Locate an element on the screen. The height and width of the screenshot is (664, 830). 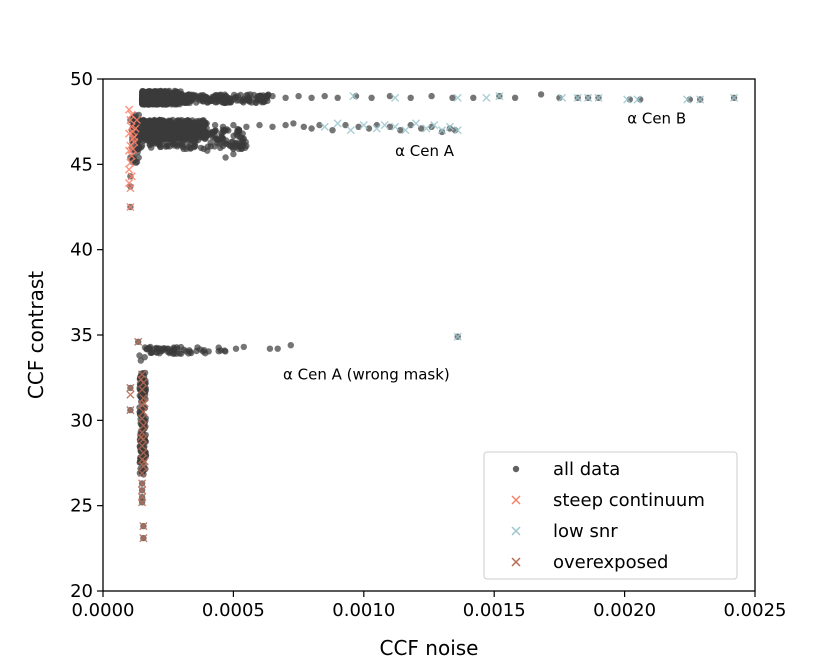
y-tick-label: 45 is located at coordinates (81, 164).